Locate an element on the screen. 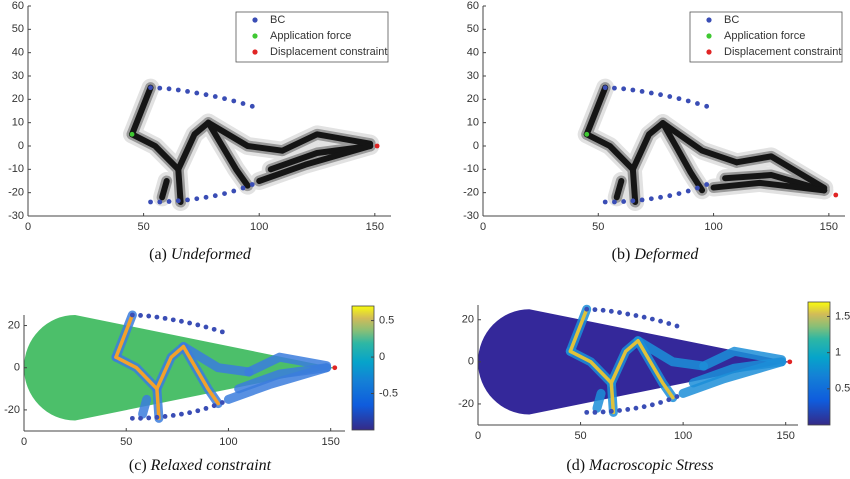  x-tick-label: 100 is located at coordinates (713, 227).